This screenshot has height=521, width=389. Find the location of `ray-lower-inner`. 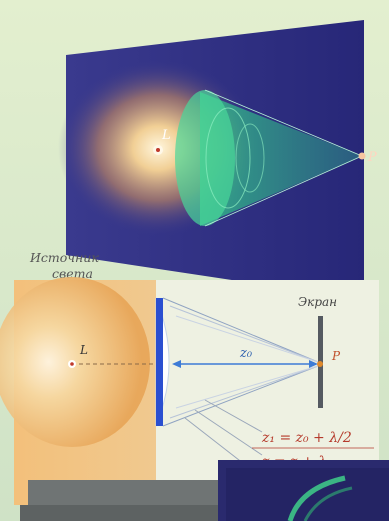

ray-lower-inner is located at coordinates (244, 392).